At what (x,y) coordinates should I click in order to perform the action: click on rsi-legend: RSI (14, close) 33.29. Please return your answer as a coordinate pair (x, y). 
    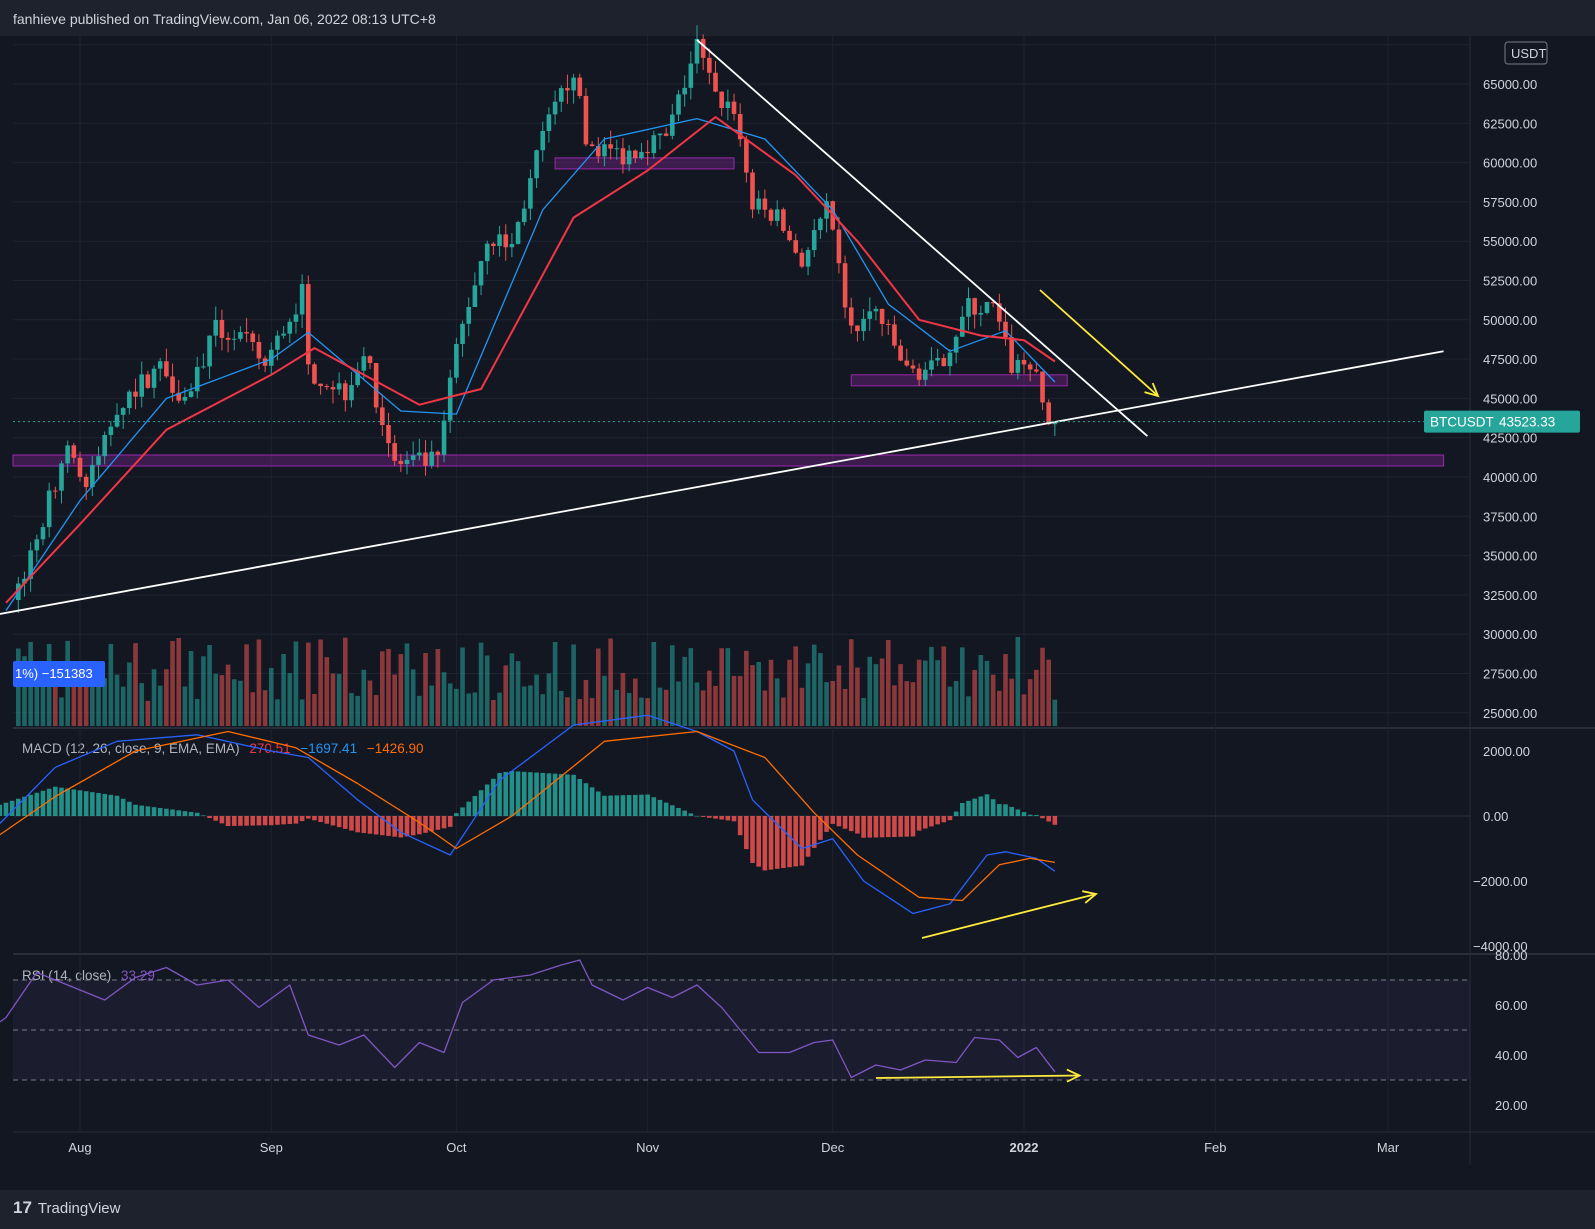
    Looking at the image, I should click on (91, 975).